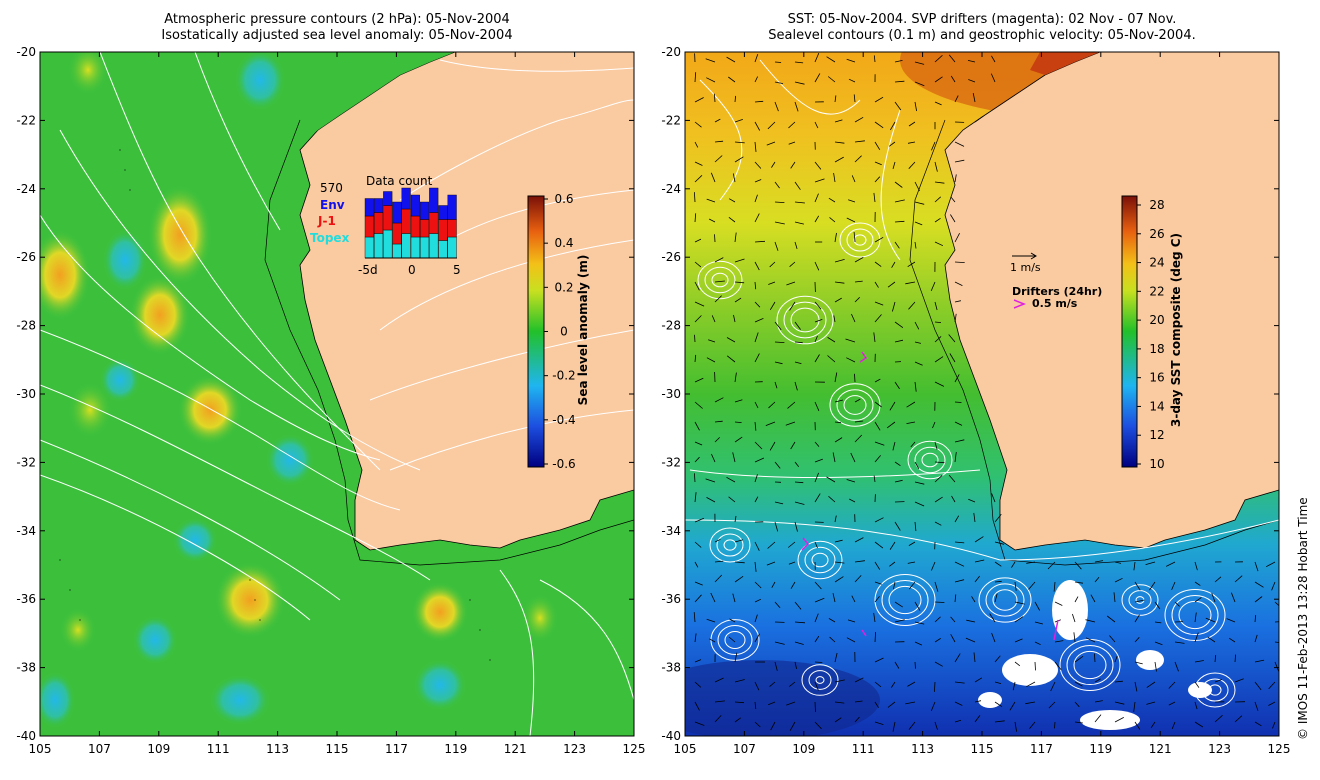 This screenshot has width=1320, height=780. Describe the element at coordinates (1156, 234) in the screenshot. I see `colorbar-tick-label: 26` at that location.